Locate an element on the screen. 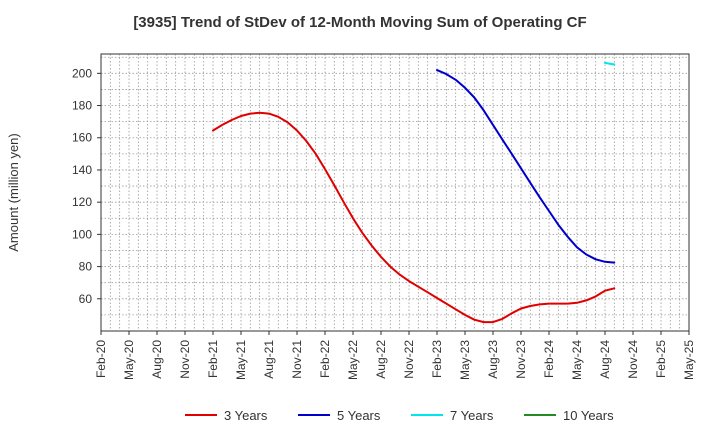 Image resolution: width=720 pixels, height=440 pixels. x-tick-label: Nov-22 is located at coordinates (409, 359).